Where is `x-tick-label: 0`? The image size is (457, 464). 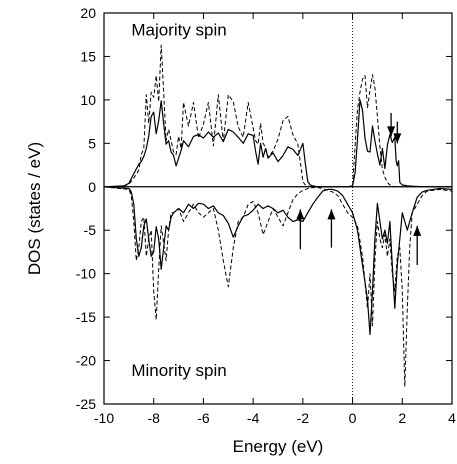 x-tick-label: 0 is located at coordinates (353, 418).